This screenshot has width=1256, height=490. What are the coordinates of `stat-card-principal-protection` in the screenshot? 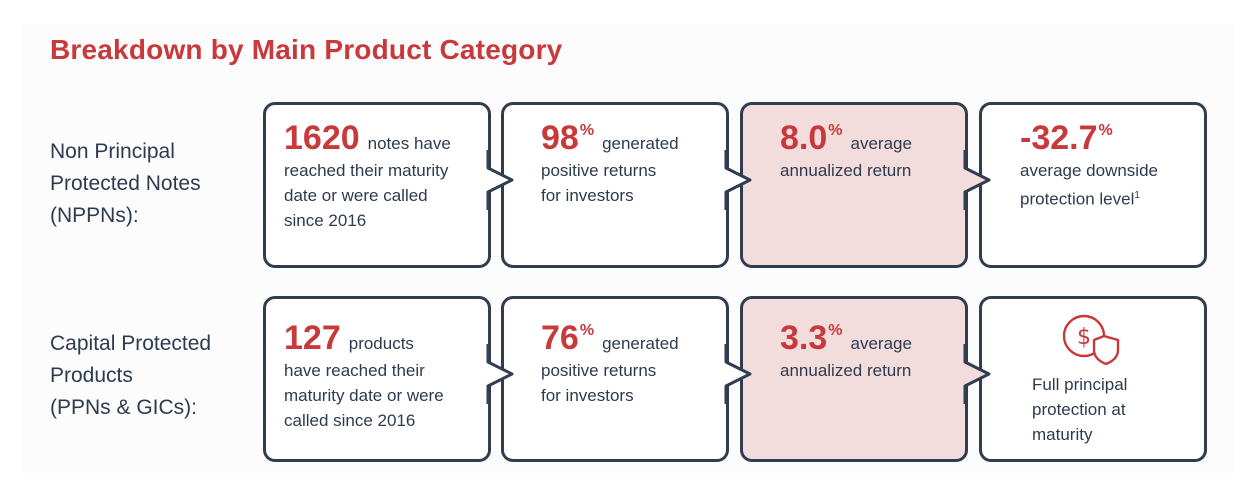 It's located at (1093, 379).